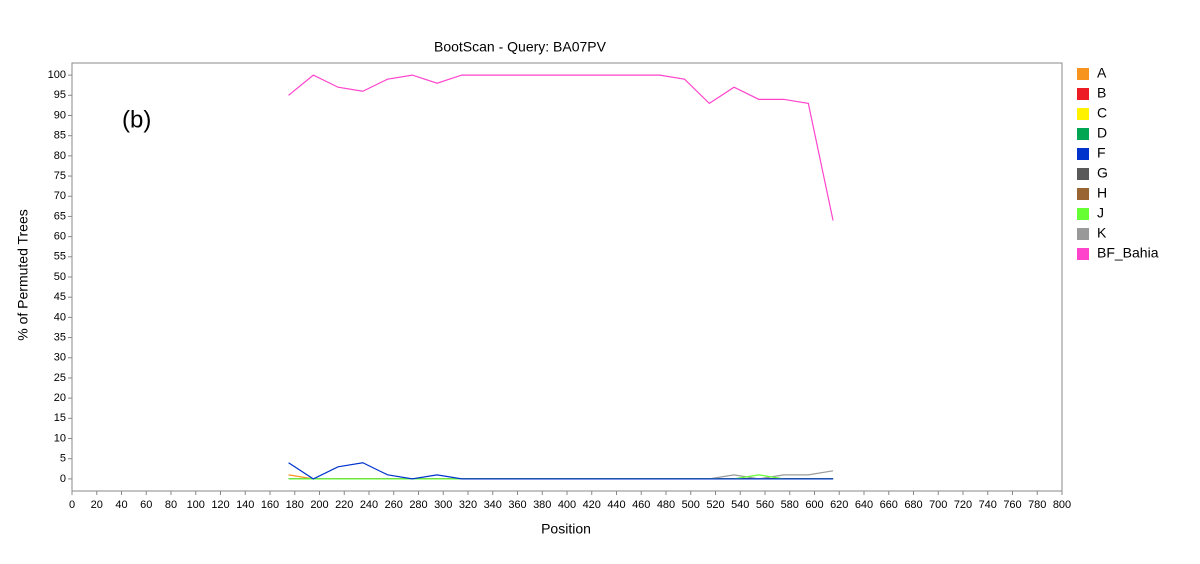 The height and width of the screenshot is (564, 1200). I want to click on x-tick-label: 680, so click(913, 505).